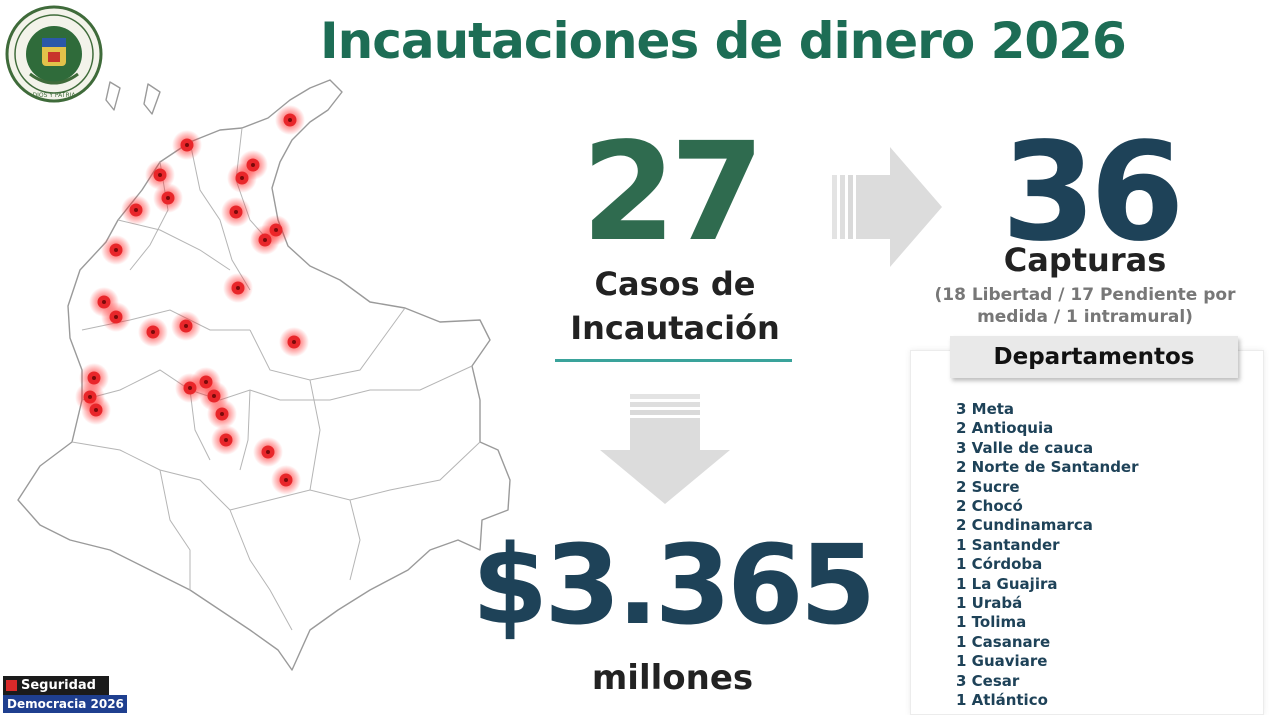 The image size is (1280, 715). Describe the element at coordinates (1047, 467) in the screenshot. I see `department-item: 2 Norte de Santander` at that location.